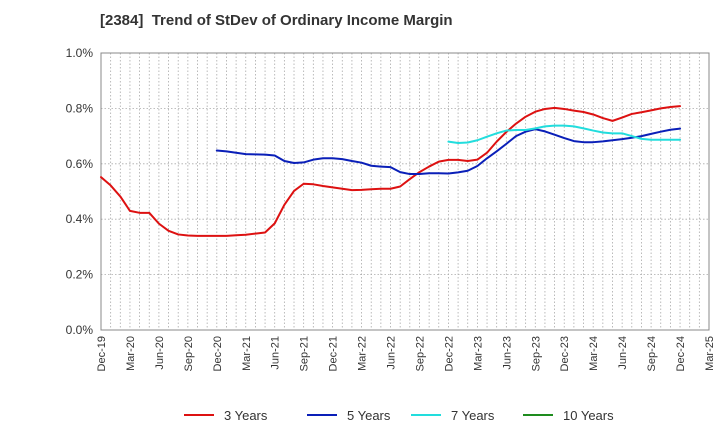 This screenshot has height=445, width=720. Describe the element at coordinates (80, 330) in the screenshot. I see `y-tick-label: 0.0%` at that location.